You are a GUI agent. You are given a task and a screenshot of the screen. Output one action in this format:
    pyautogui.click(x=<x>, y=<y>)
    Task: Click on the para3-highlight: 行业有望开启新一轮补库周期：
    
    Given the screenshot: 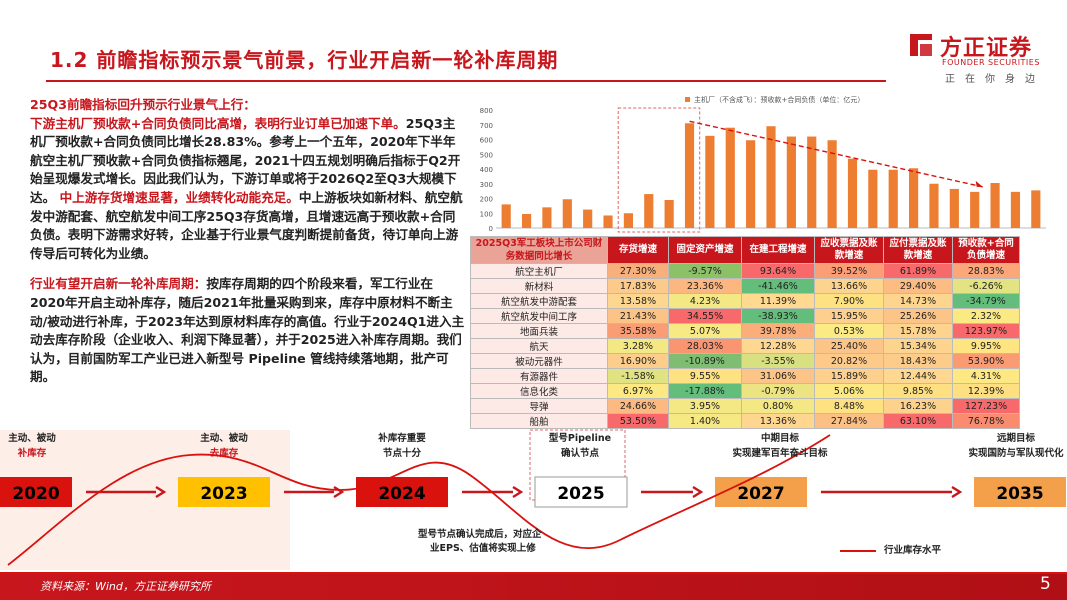 What is the action you would take?
    pyautogui.click(x=118, y=284)
    